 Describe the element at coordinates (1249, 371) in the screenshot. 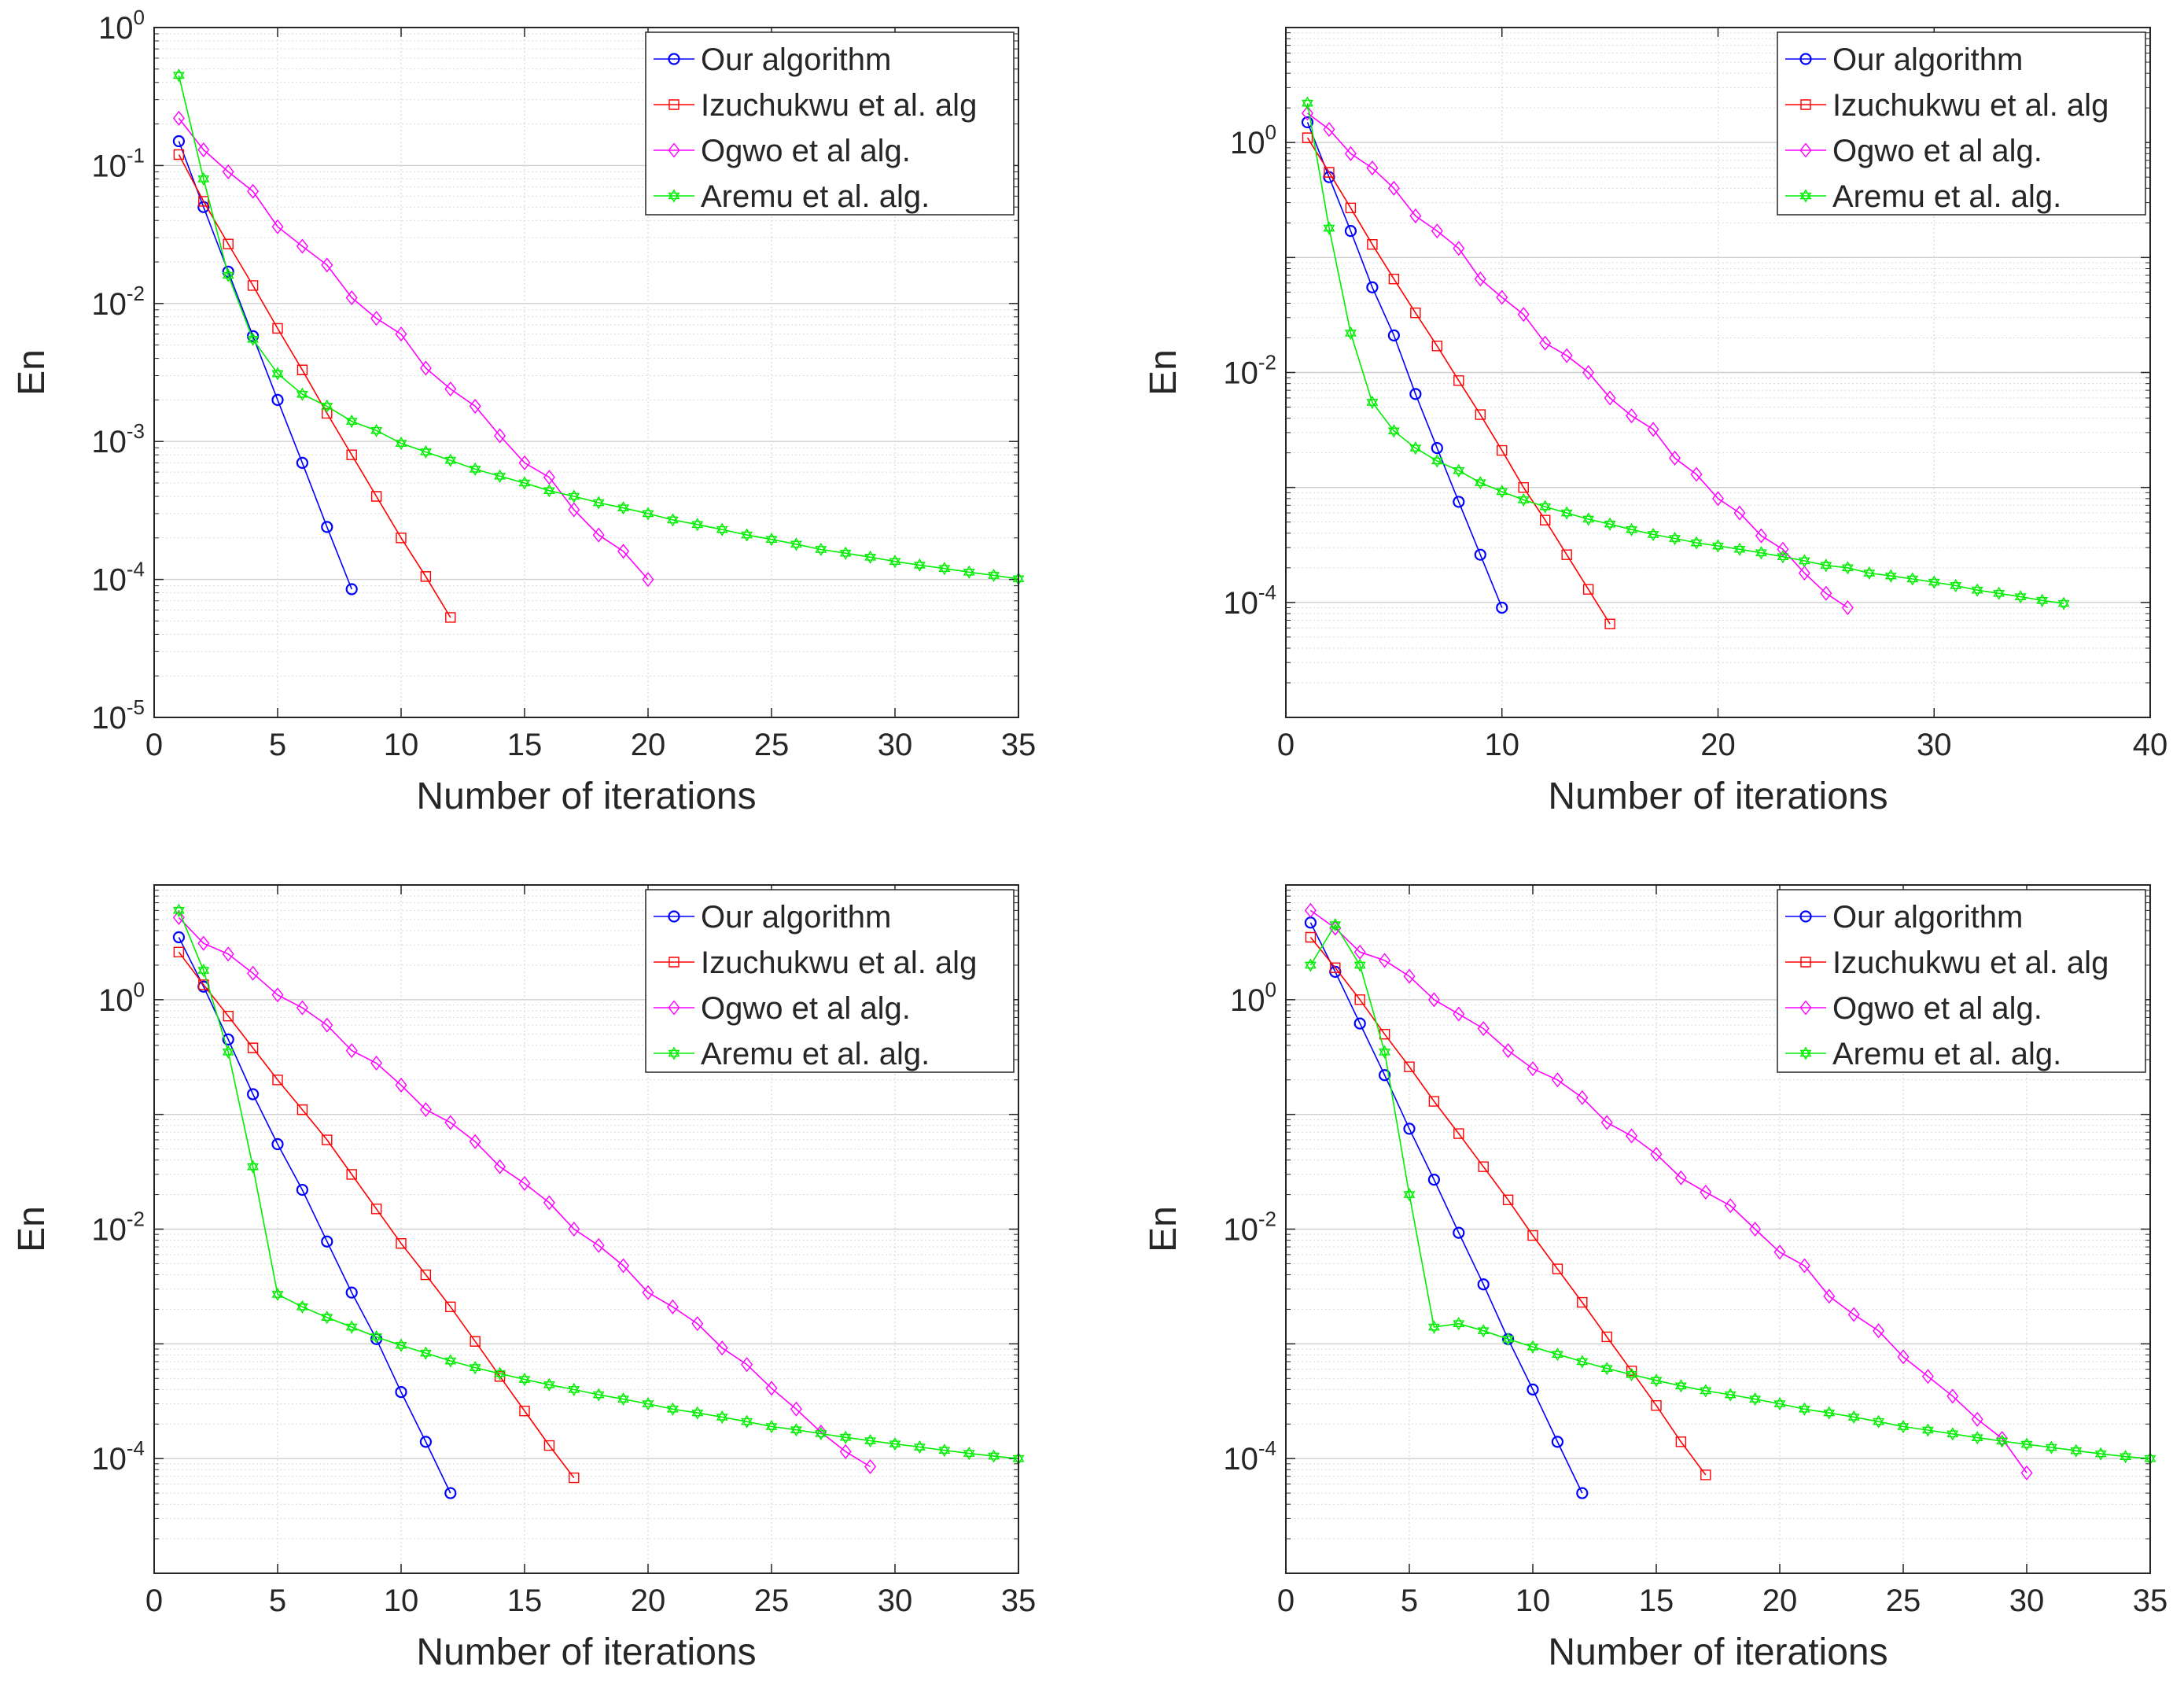

I see `y-tick-label: 10⁻²` at that location.